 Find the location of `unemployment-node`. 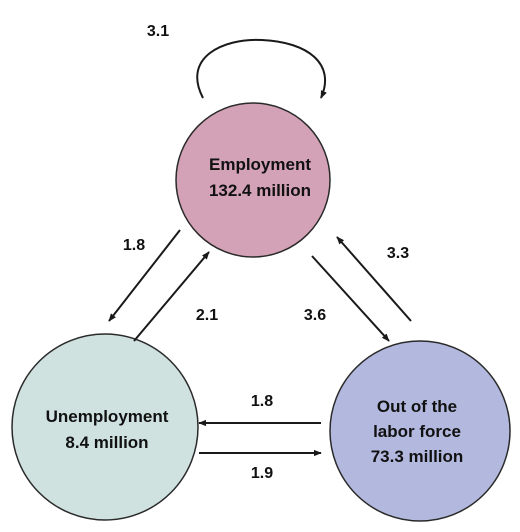

unemployment-node is located at coordinates (105, 427).